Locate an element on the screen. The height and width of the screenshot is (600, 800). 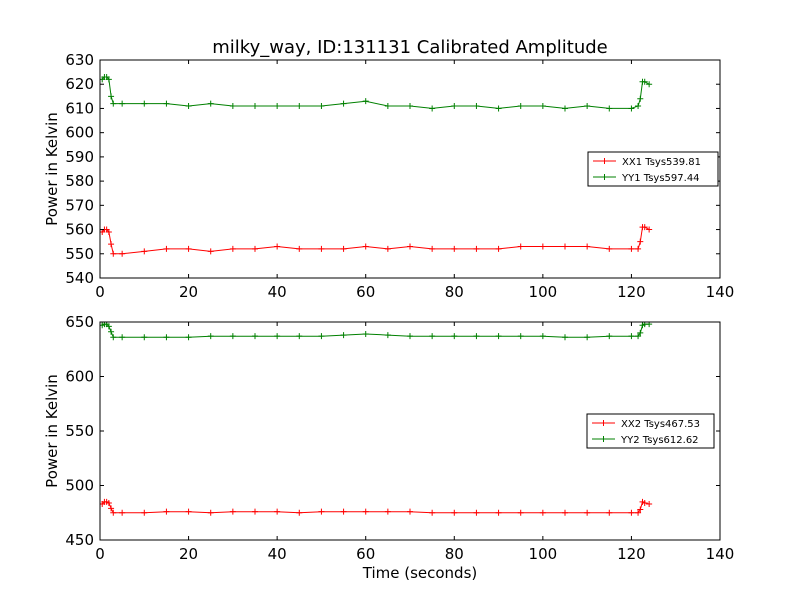
y-tick-label: 450 is located at coordinates (79, 540).